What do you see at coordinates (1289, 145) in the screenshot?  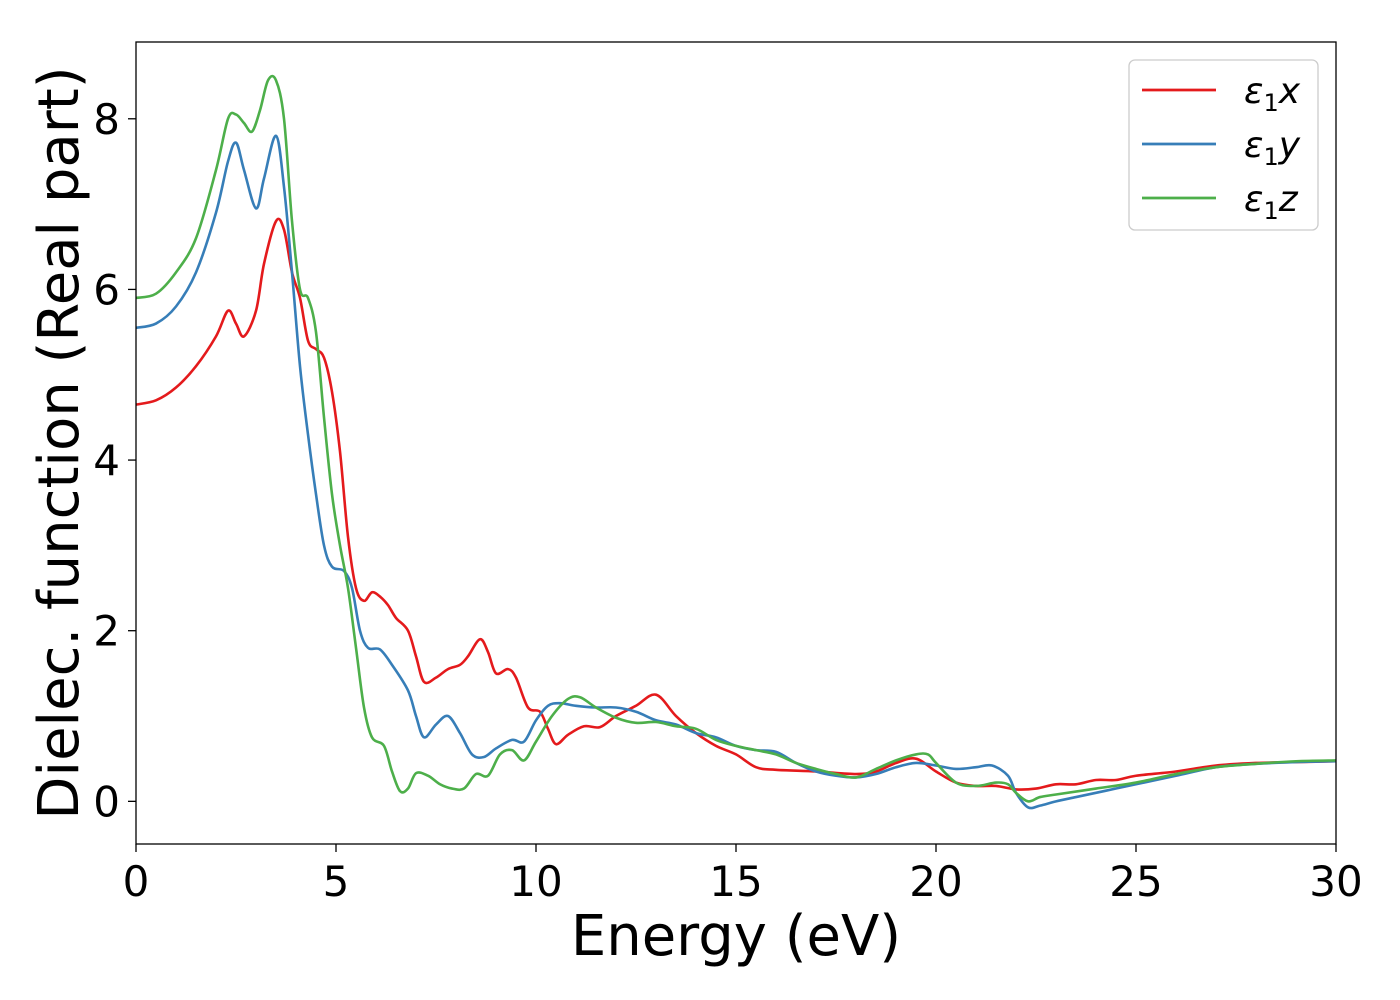 I see `legend-variable: y` at bounding box center [1289, 145].